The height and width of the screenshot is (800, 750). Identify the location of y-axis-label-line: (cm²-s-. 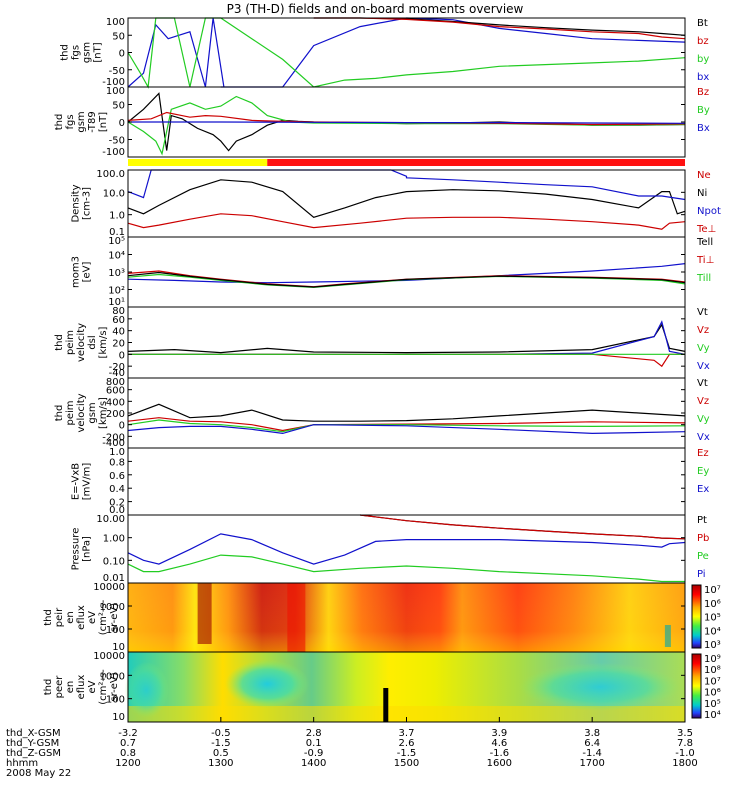
(103, 687).